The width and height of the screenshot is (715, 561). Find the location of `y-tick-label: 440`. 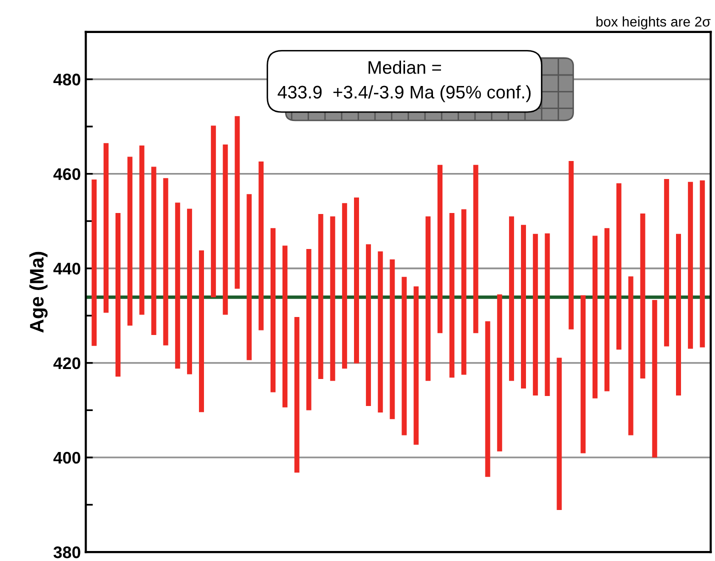

y-tick-label: 440 is located at coordinates (66, 268).